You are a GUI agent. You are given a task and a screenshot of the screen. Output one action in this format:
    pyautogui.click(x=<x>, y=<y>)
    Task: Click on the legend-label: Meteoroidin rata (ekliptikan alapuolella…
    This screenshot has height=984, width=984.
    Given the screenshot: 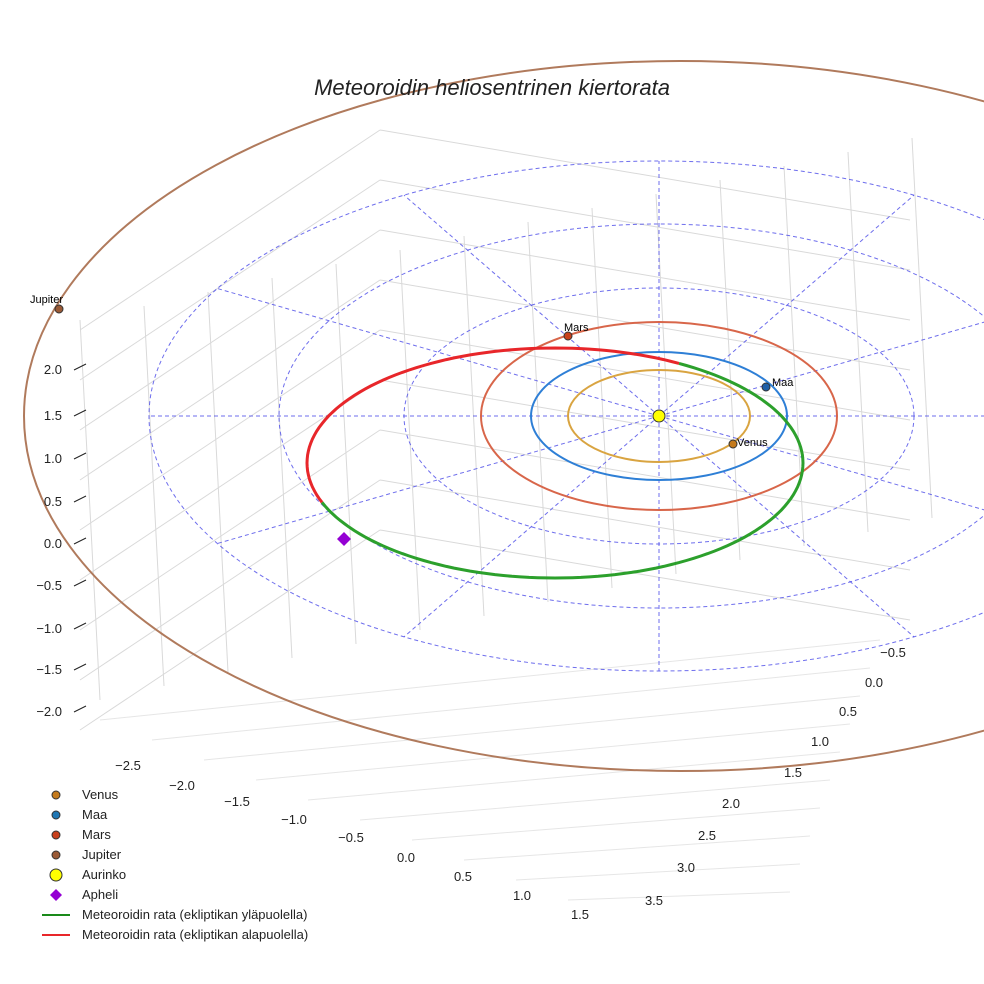 What is the action you would take?
    pyautogui.click(x=195, y=934)
    